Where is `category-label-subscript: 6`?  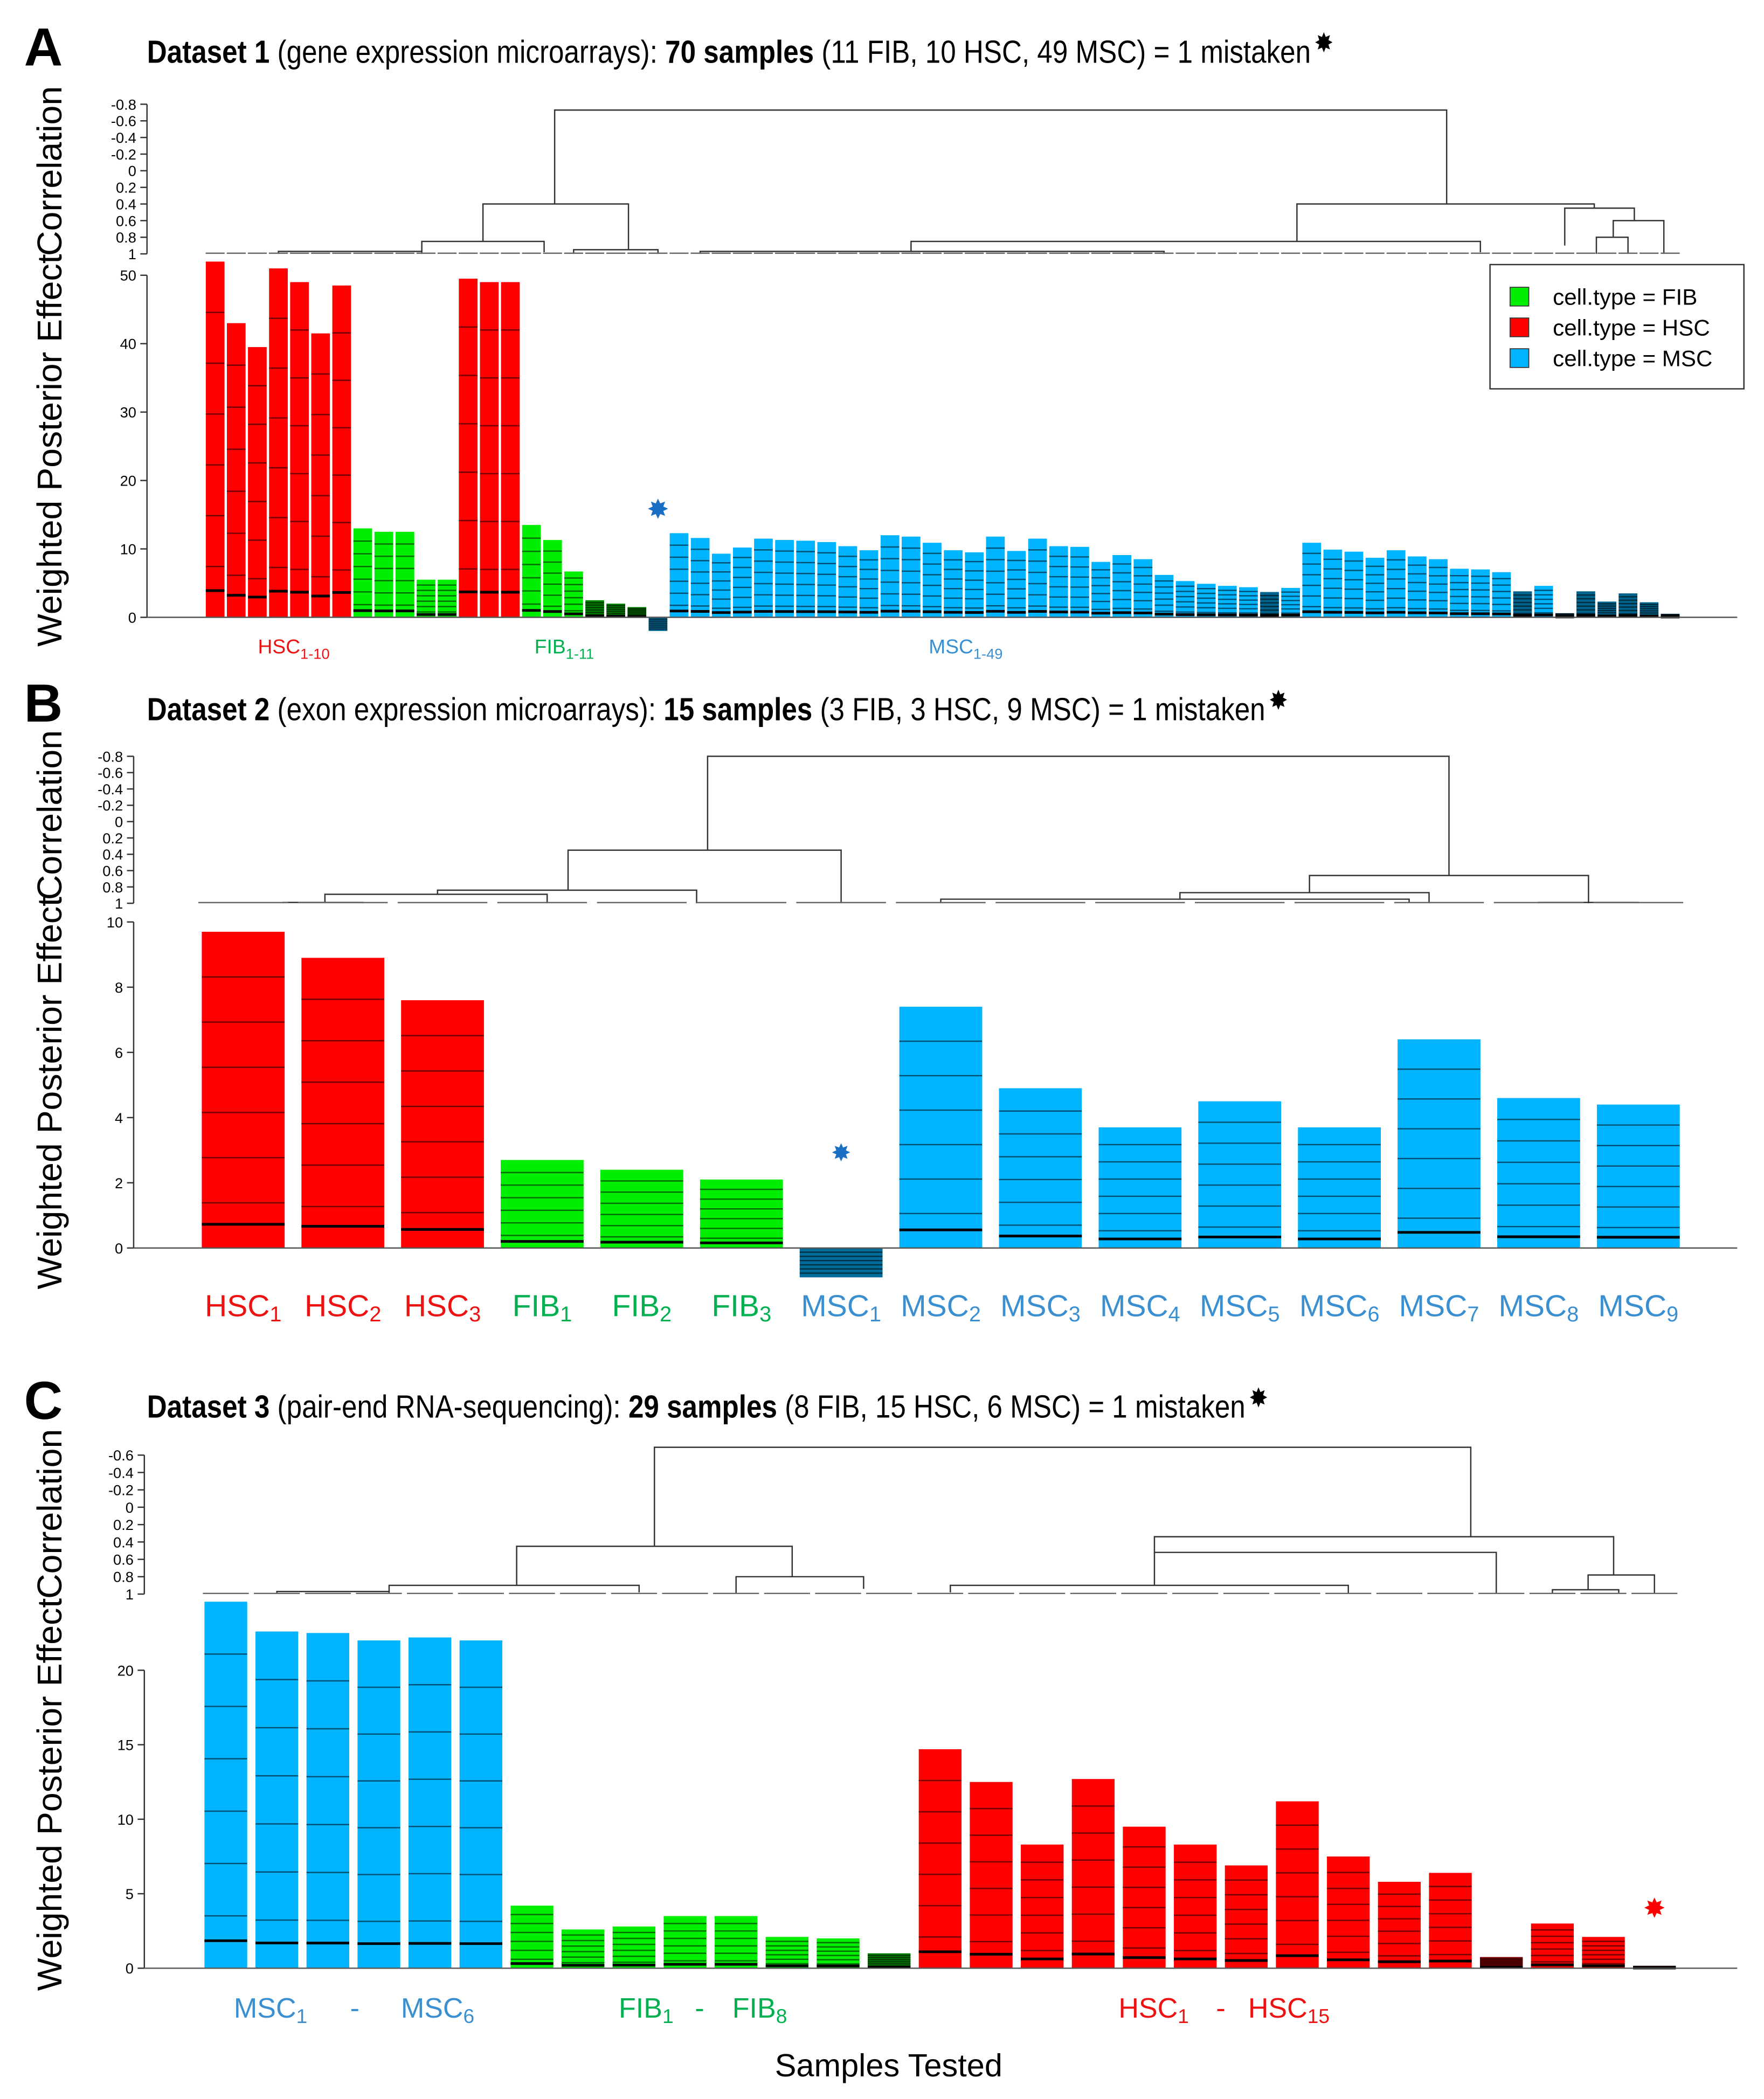
category-label-subscript: 6 is located at coordinates (1373, 1314).